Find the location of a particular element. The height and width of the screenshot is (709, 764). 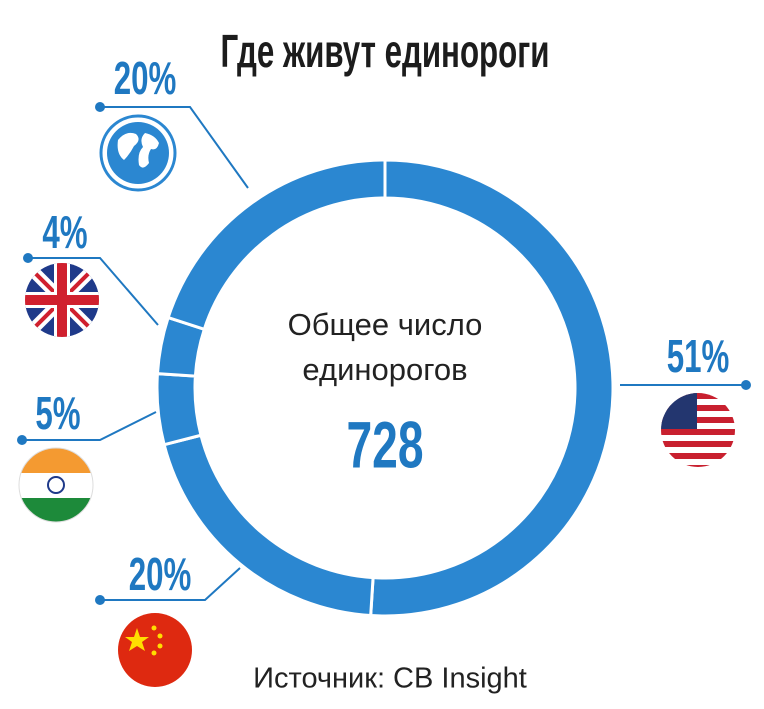

value-label-group: 4% is located at coordinates (64, 232).